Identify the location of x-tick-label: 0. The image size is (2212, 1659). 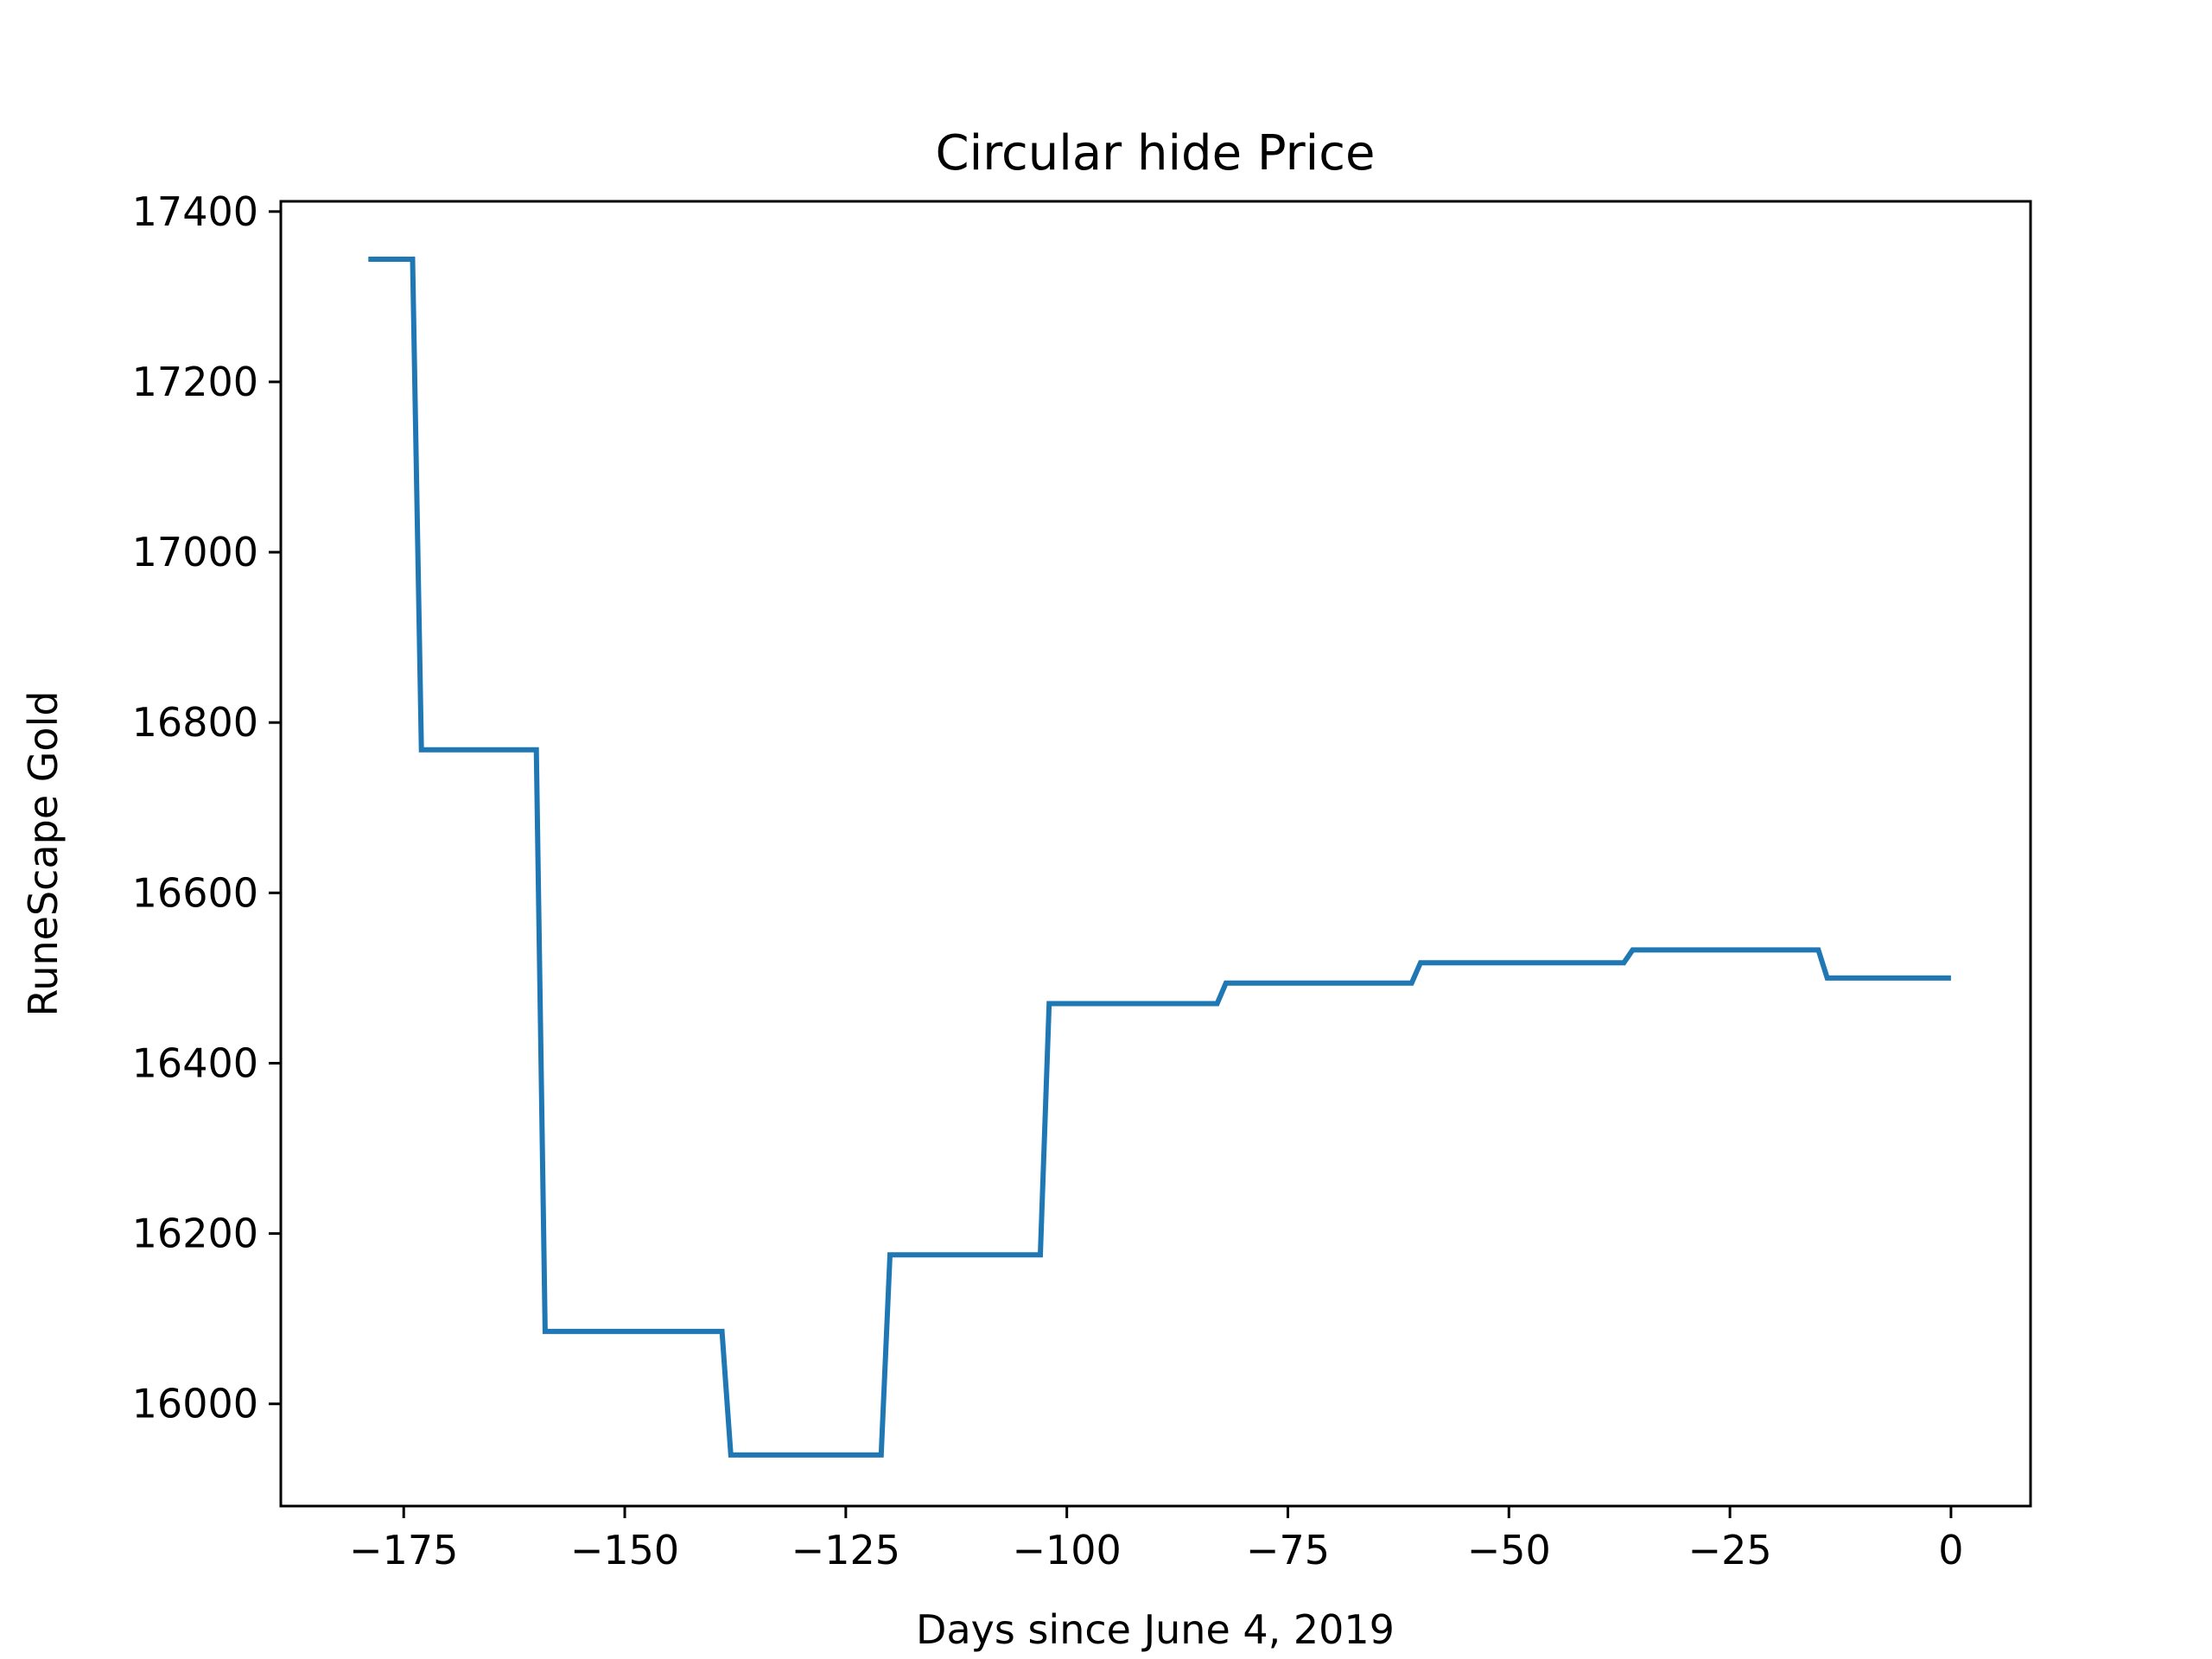
(1951, 1550).